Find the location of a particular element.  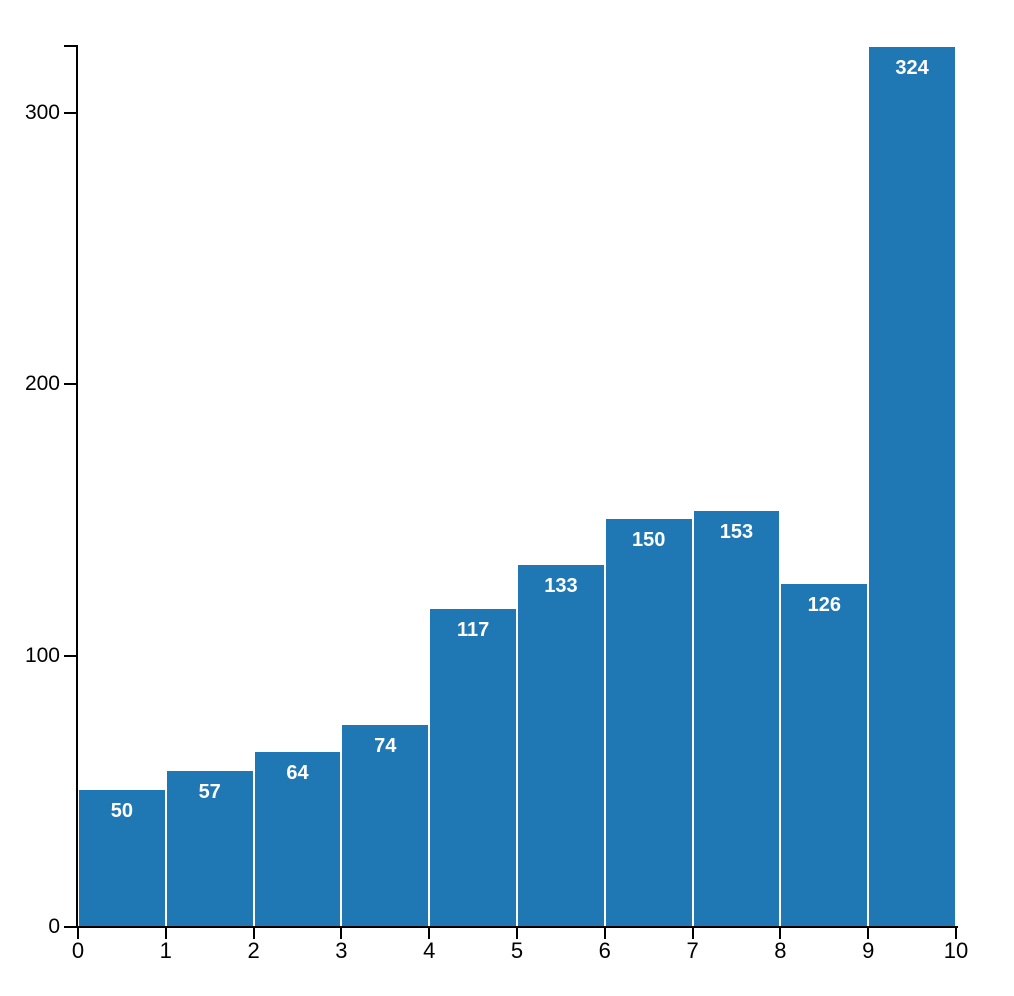

bar-value-label: 64 is located at coordinates (297, 773).